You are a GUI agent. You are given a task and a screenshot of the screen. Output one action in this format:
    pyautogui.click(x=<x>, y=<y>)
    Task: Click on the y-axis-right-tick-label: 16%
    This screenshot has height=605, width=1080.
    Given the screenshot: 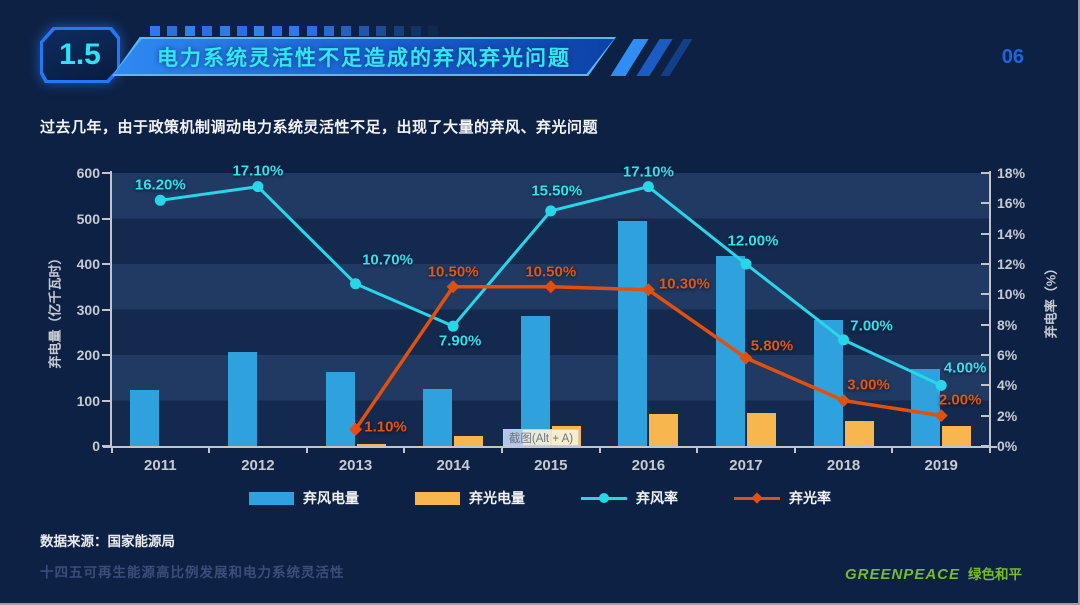 What is the action you would take?
    pyautogui.click(x=1011, y=203)
    